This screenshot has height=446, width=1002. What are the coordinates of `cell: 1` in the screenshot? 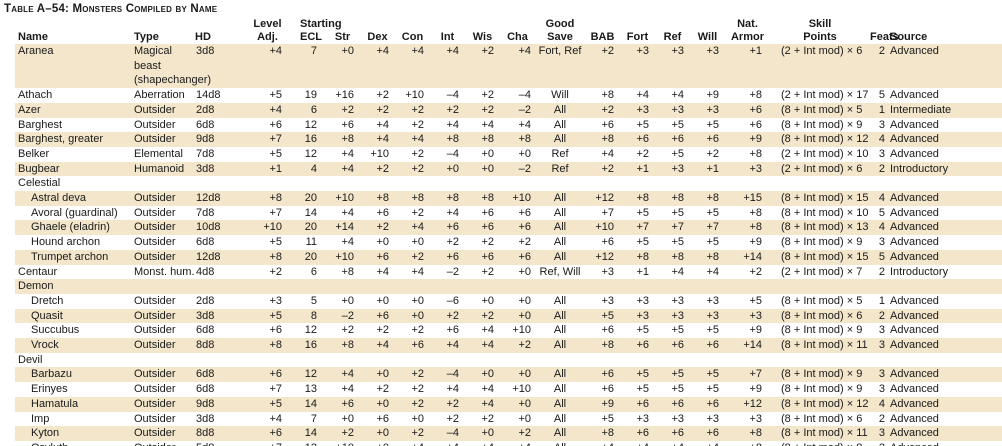 It's located at (881, 300).